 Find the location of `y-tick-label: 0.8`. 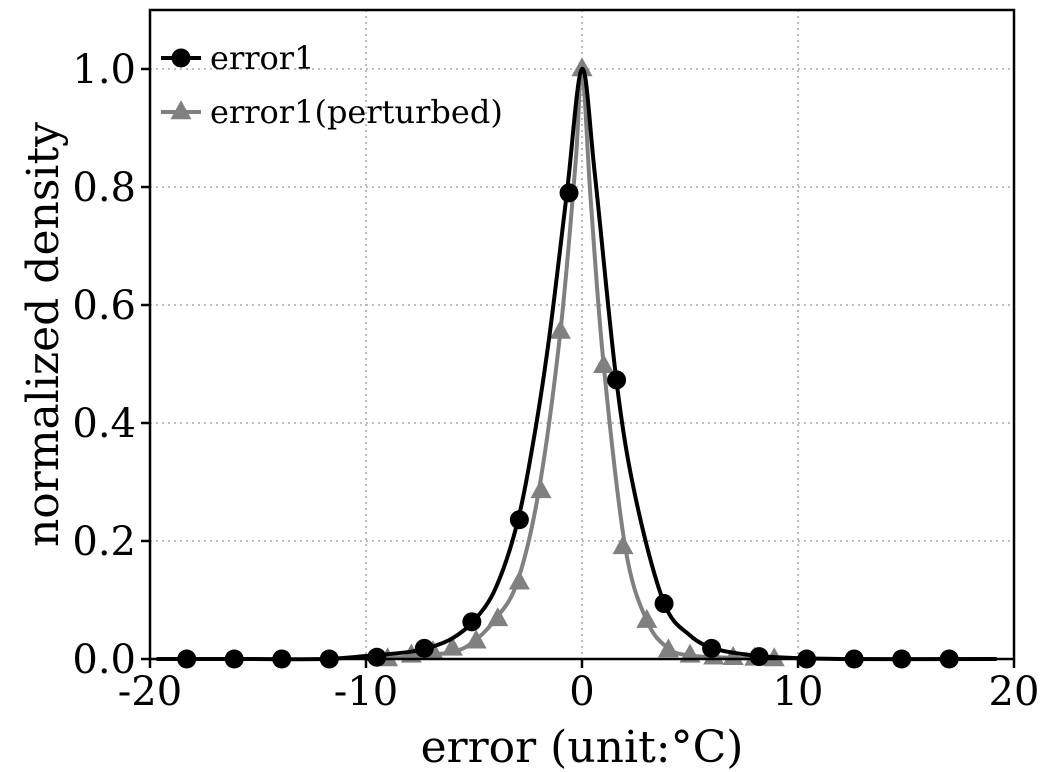

y-tick-label: 0.8 is located at coordinates (104, 188).